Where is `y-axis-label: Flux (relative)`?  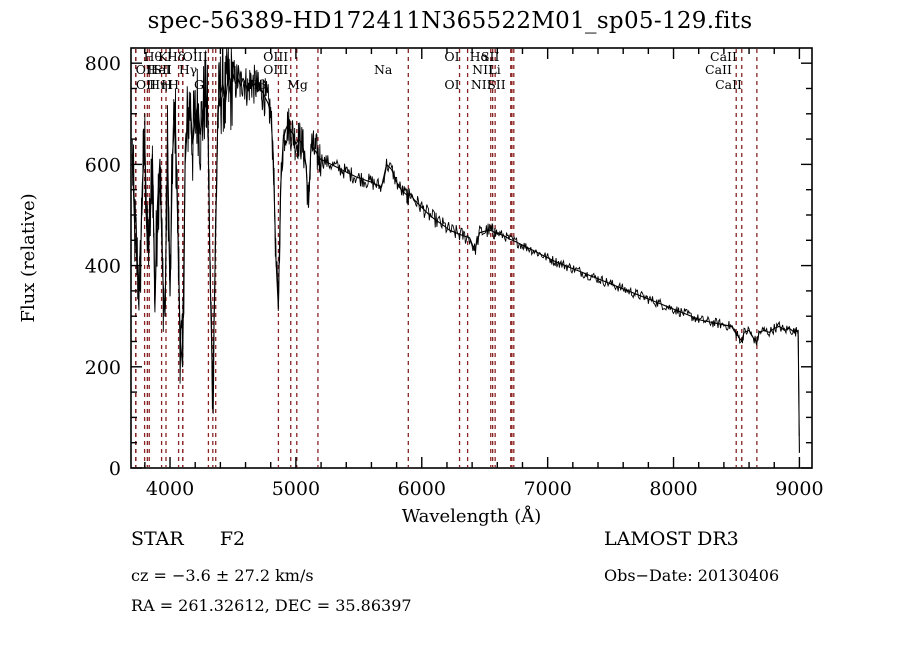 y-axis-label: Flux (relative) is located at coordinates (28, 257).